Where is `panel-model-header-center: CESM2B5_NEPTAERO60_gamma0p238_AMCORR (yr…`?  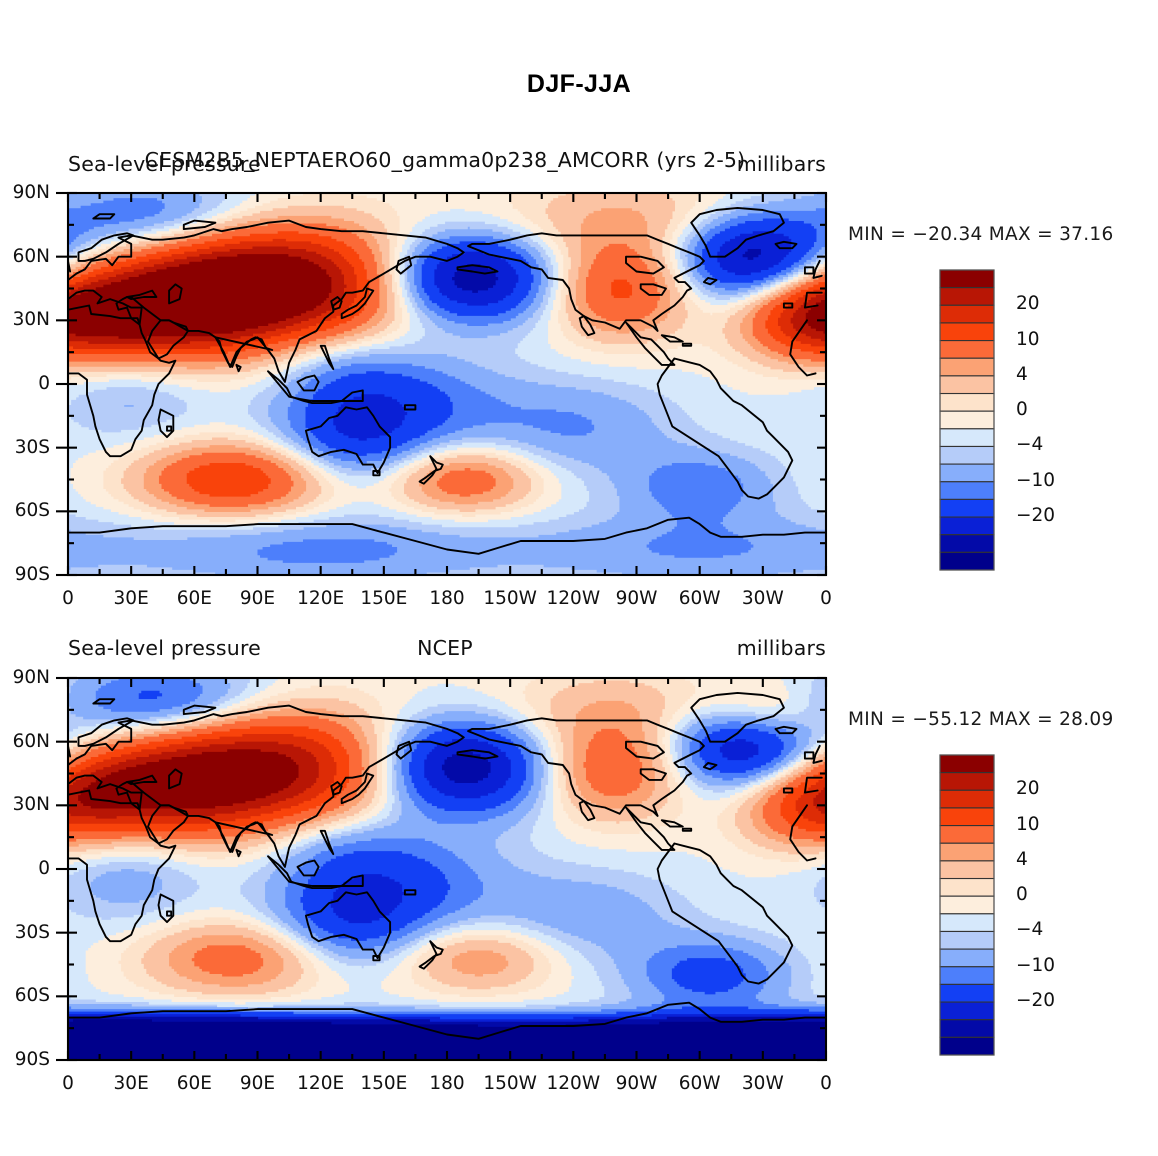
panel-model-header-center: CESM2B5_NEPTAERO60_gamma0p238_AMCORR (yr… is located at coordinates (445, 160).